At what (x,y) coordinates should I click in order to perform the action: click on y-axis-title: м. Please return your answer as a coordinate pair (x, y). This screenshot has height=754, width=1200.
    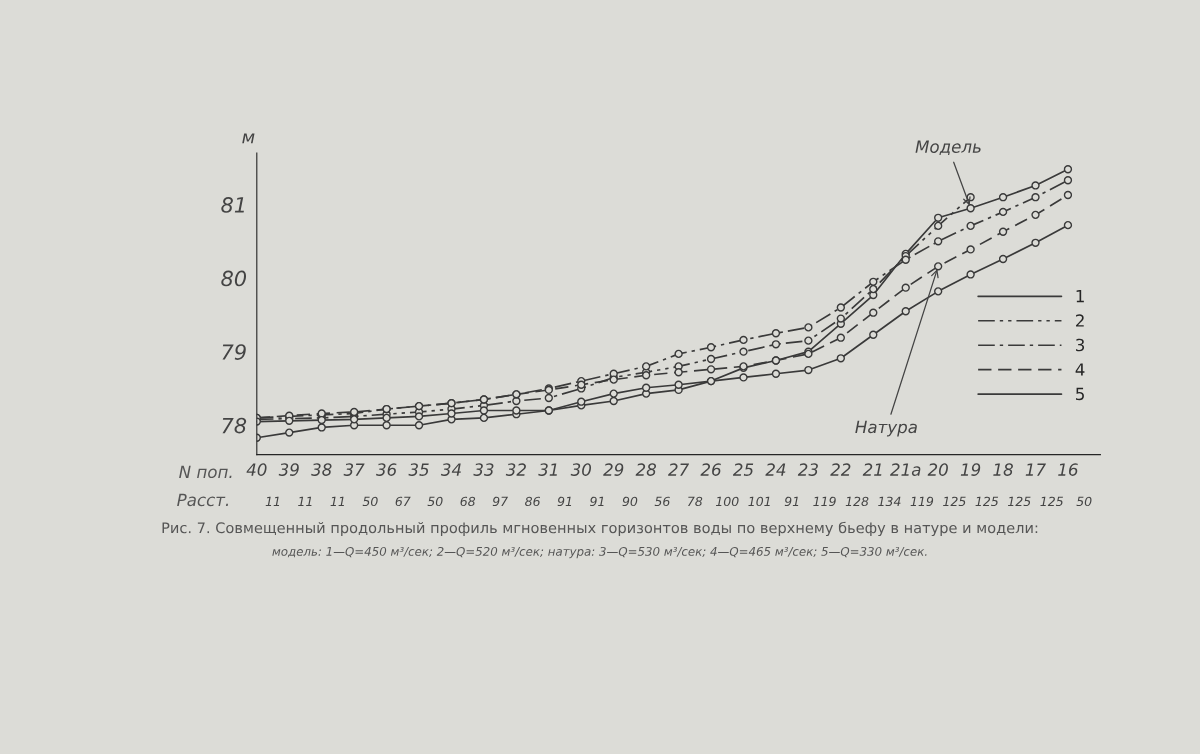
    Looking at the image, I should click on (248, 138).